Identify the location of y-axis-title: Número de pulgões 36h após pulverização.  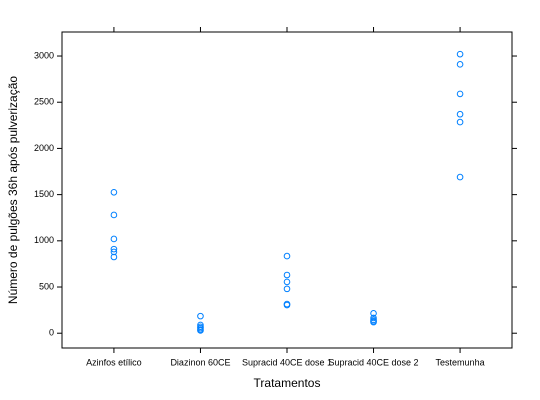
(13, 190).